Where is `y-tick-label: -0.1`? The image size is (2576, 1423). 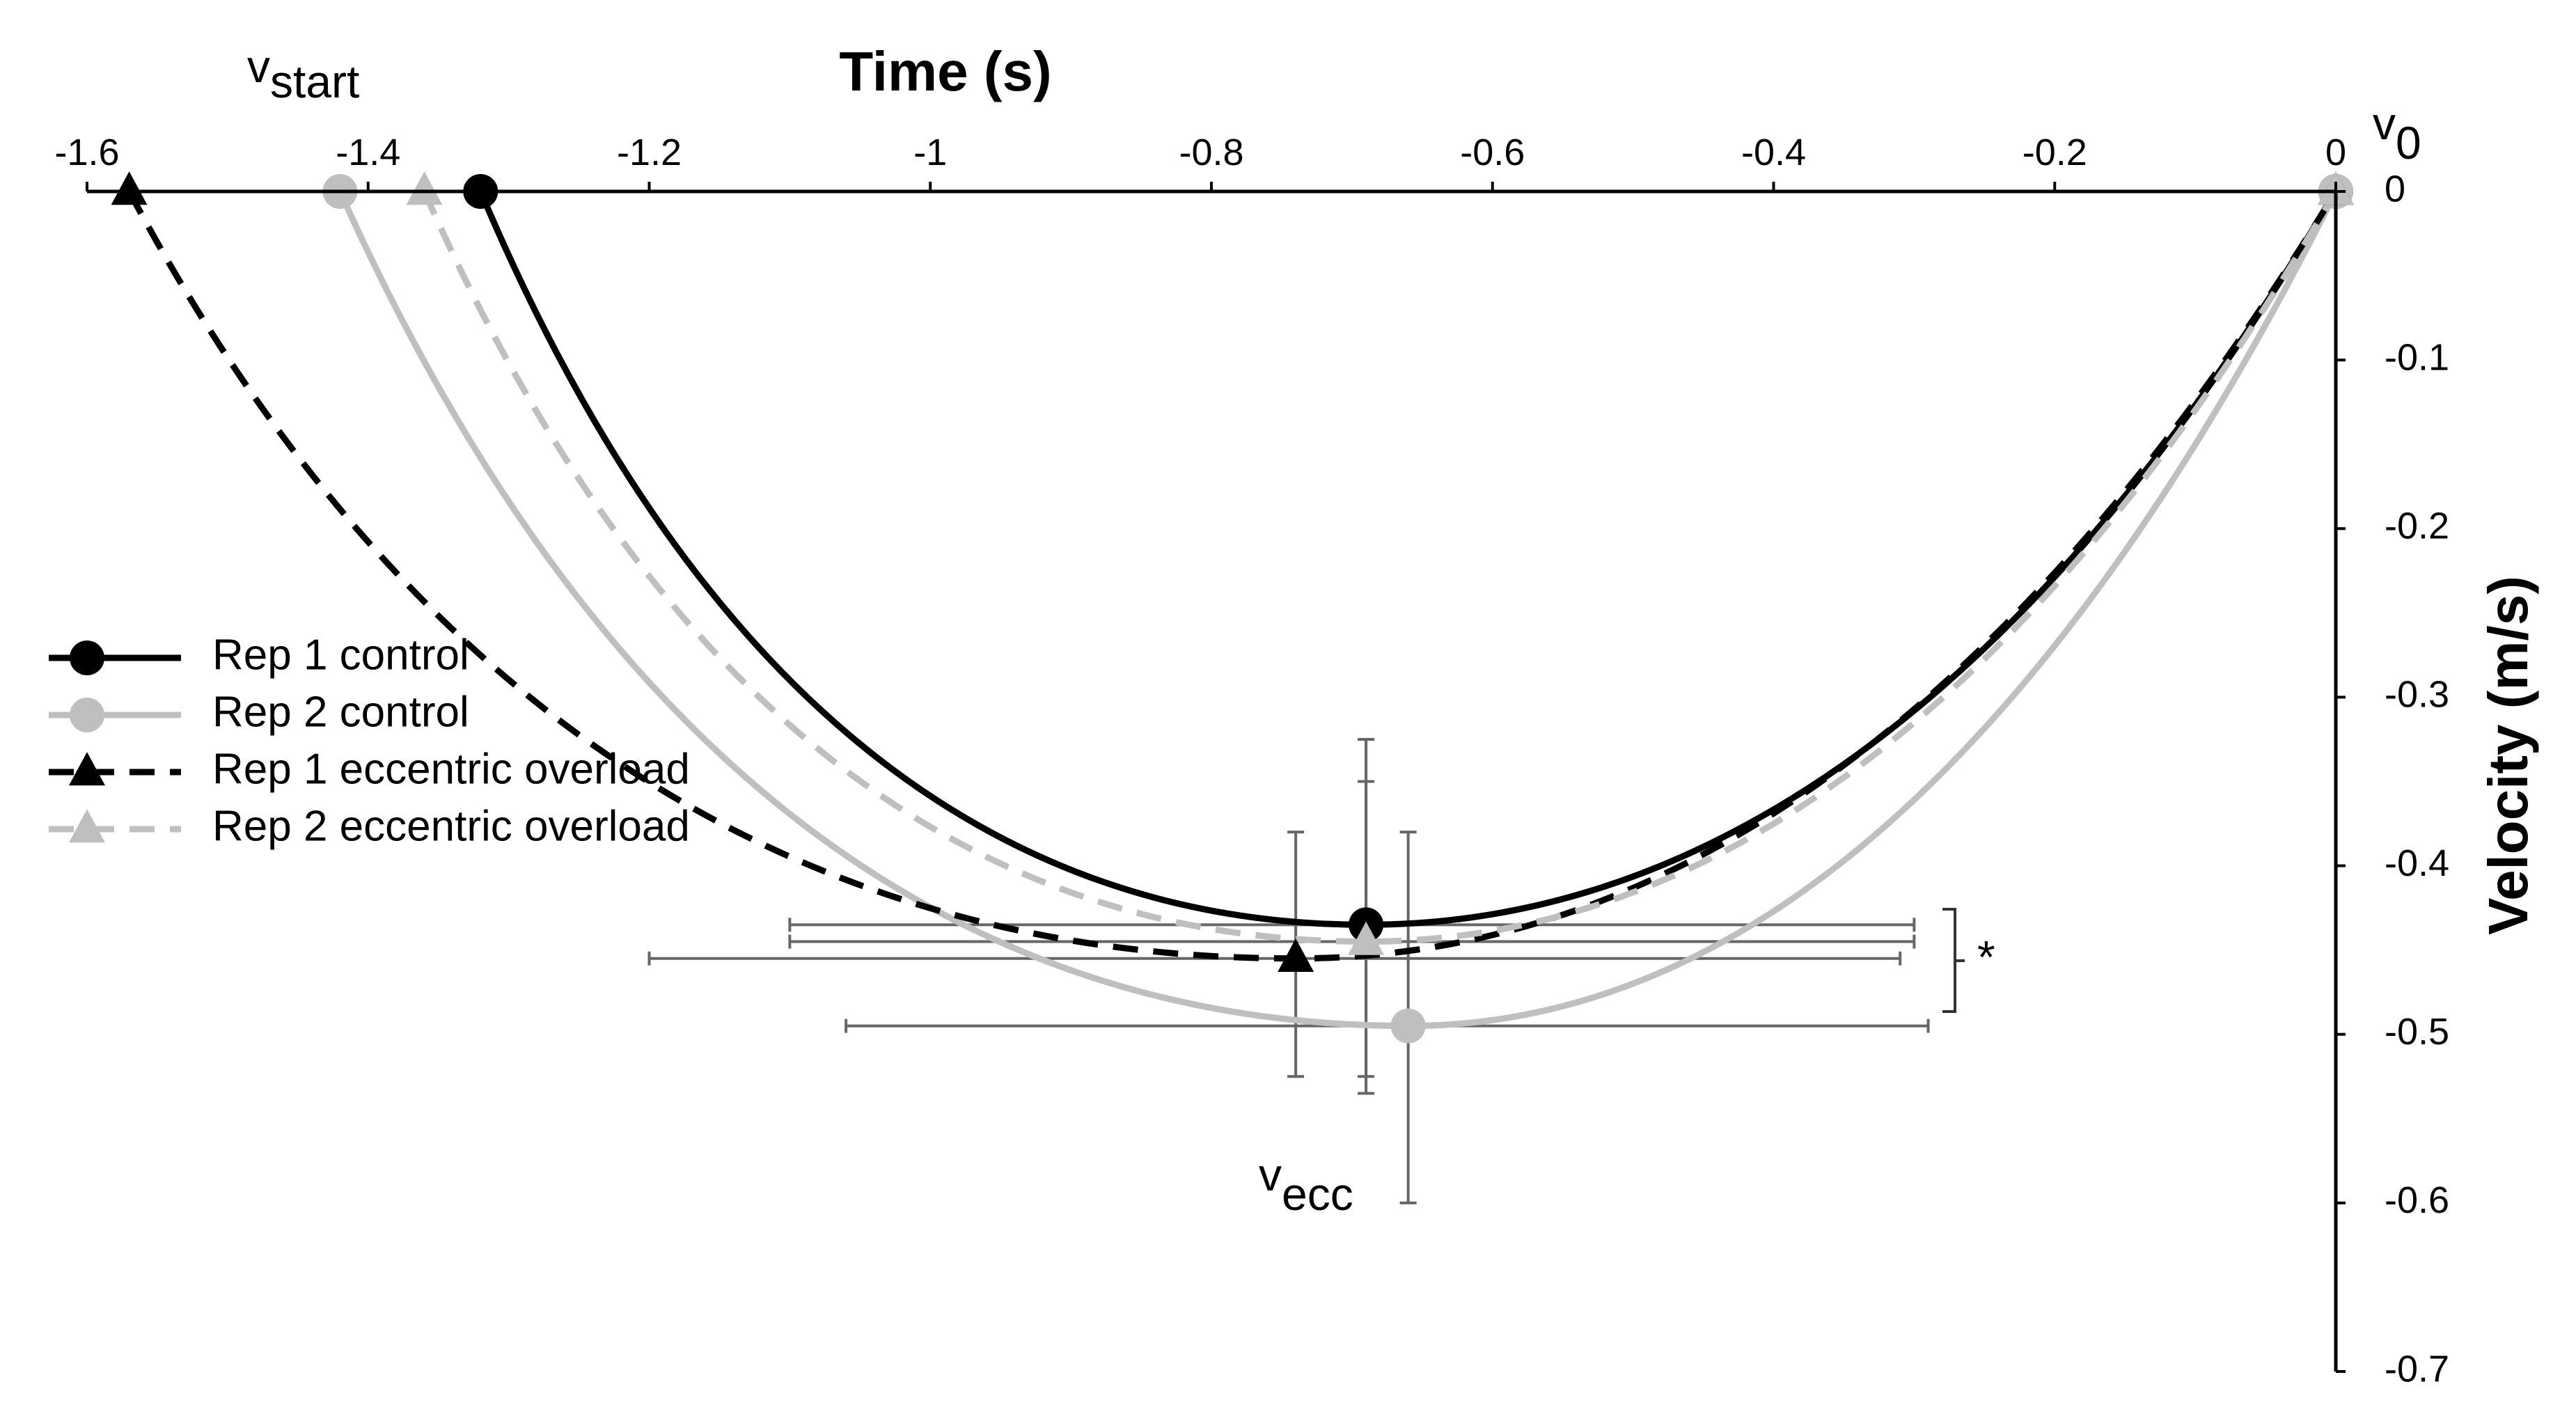 y-tick-label: -0.1 is located at coordinates (2417, 357).